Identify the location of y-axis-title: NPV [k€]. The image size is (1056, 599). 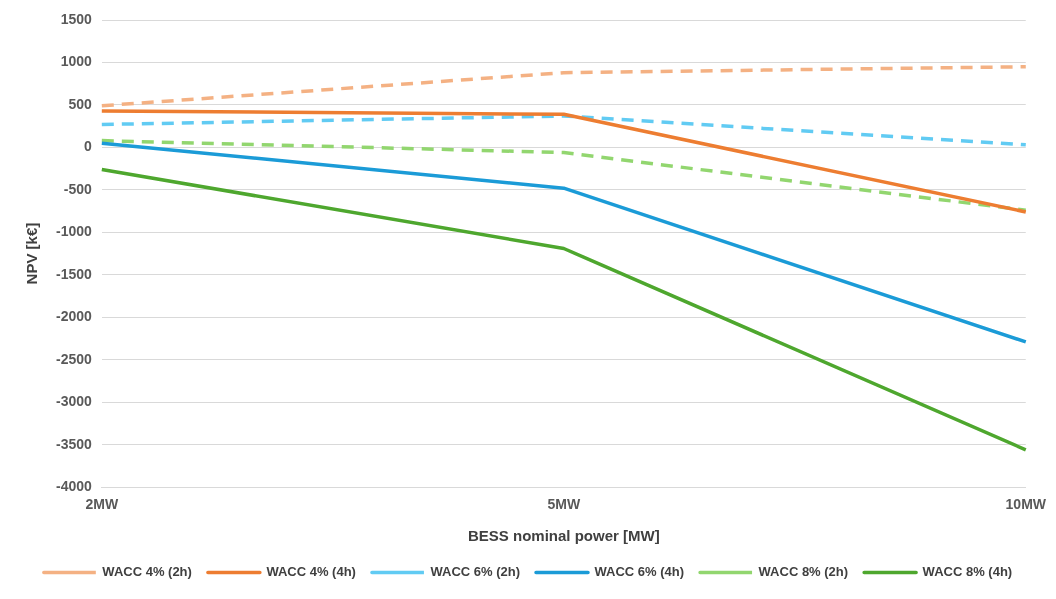
(32, 253).